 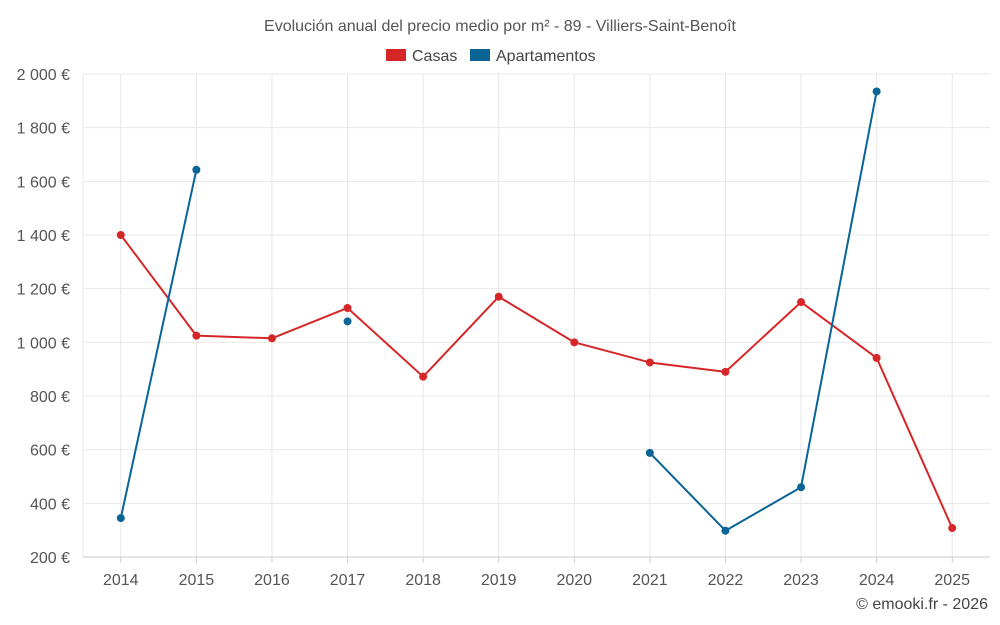 I want to click on data-point-apartamentos-2023, so click(x=801, y=487).